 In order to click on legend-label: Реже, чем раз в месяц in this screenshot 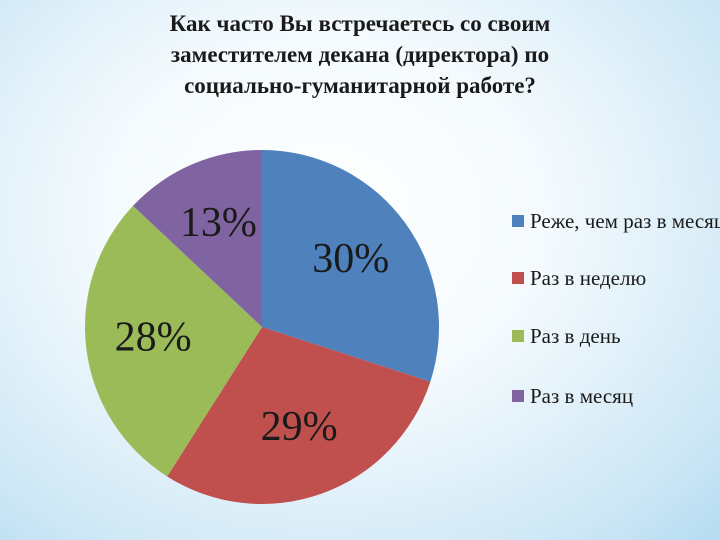, I will do `click(625, 221)`.